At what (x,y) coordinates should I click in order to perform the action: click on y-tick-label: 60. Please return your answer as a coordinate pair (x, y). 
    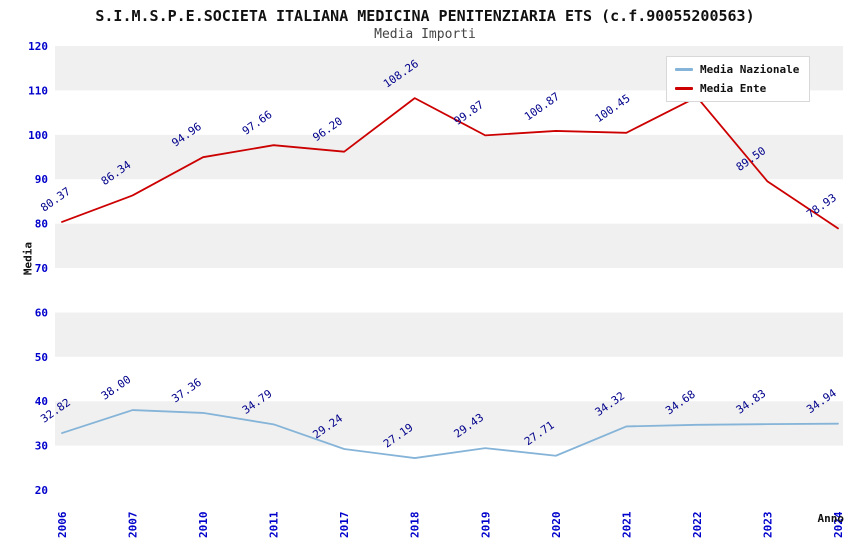
    Looking at the image, I should click on (41, 312).